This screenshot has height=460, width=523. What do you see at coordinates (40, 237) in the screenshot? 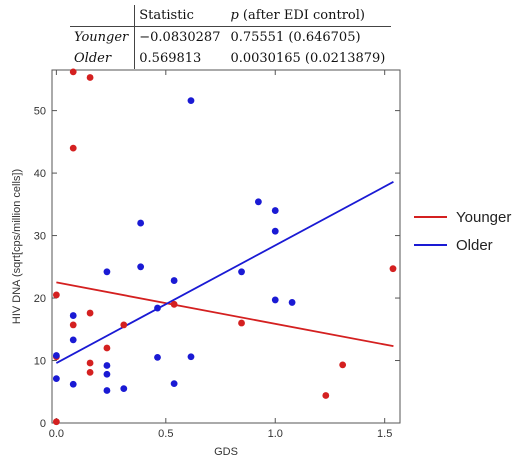
I see `y-tick-label: 30` at bounding box center [40, 237].